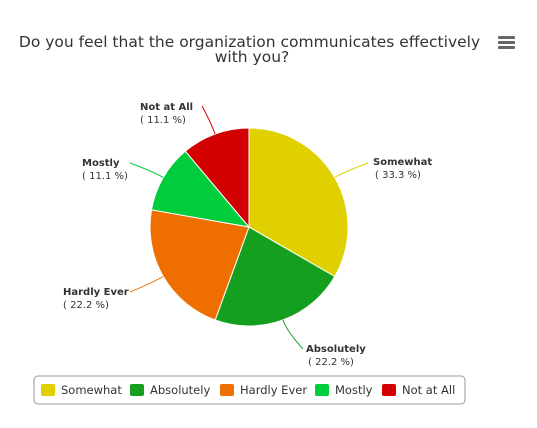  I want to click on data-label-name-not-at-all: Not at All, so click(166, 107).